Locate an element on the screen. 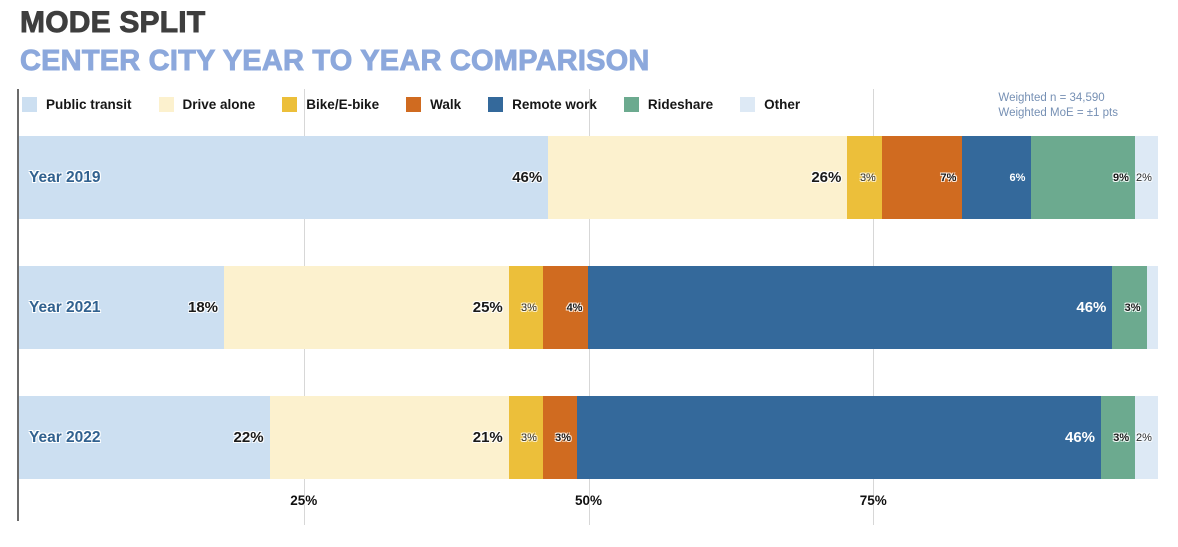 The image size is (1178, 547). x-axis-tick-label: 50% is located at coordinates (588, 500).